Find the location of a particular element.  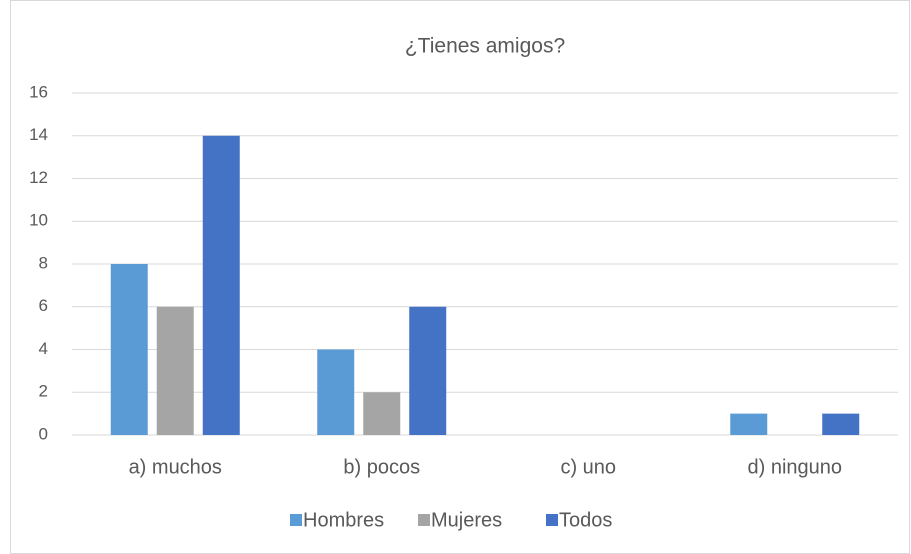

y-tick-label: 4 is located at coordinates (43, 348).